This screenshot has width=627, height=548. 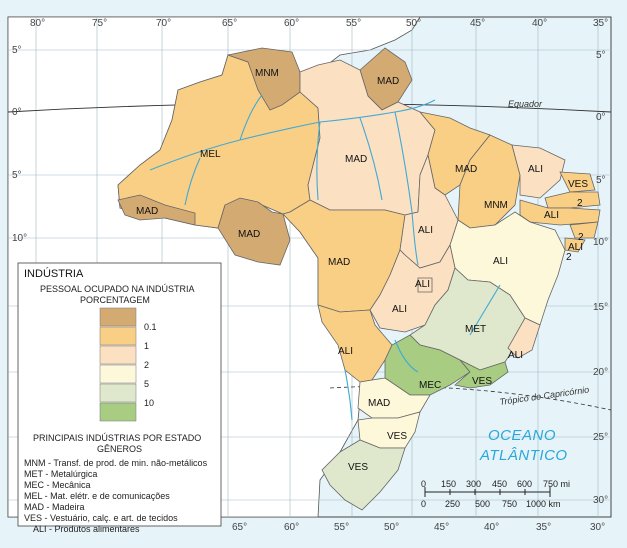 What do you see at coordinates (430, 385) in the screenshot?
I see `code-sao-paulo: MEC` at bounding box center [430, 385].